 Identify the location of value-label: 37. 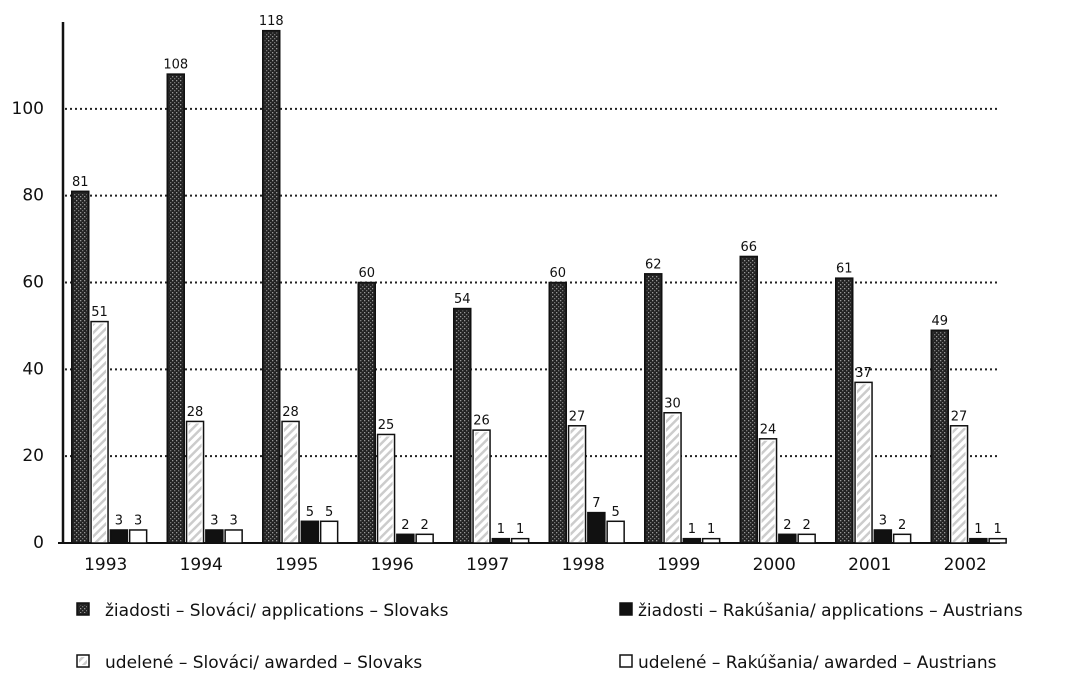
(863, 373).